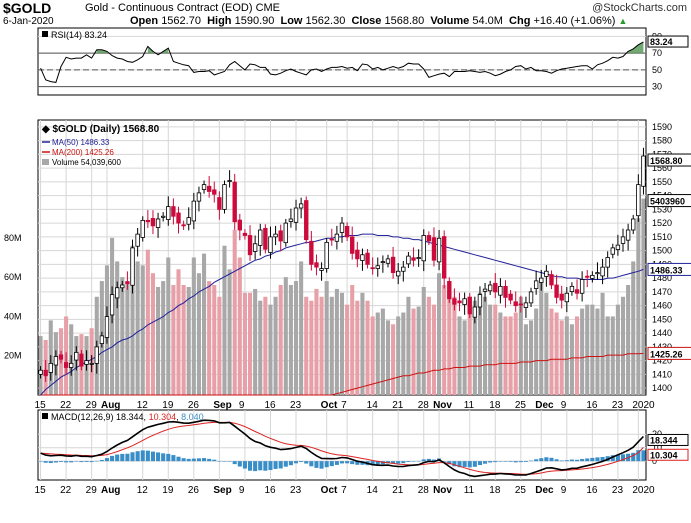 This screenshot has width=691, height=523. Describe the element at coordinates (442, 405) in the screenshot. I see `price-x-label: Nov` at that location.